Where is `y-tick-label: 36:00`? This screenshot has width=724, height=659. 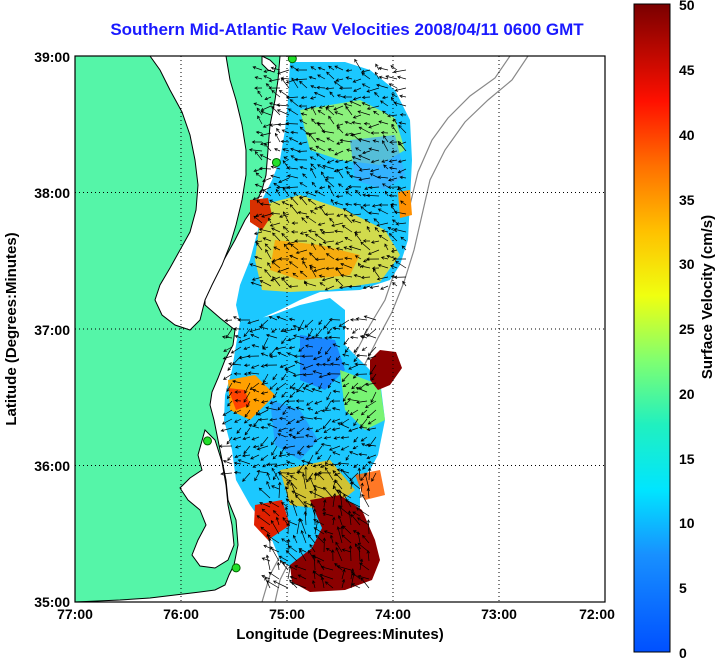
y-tick-label: 36:00 is located at coordinates (52, 466).